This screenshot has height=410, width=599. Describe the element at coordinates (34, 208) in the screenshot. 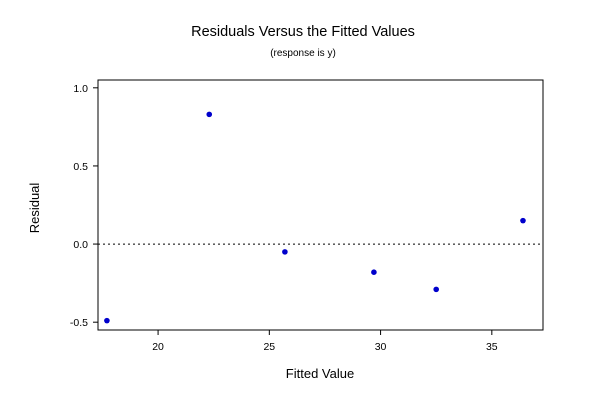

I see `y-axis-label: Residual` at that location.